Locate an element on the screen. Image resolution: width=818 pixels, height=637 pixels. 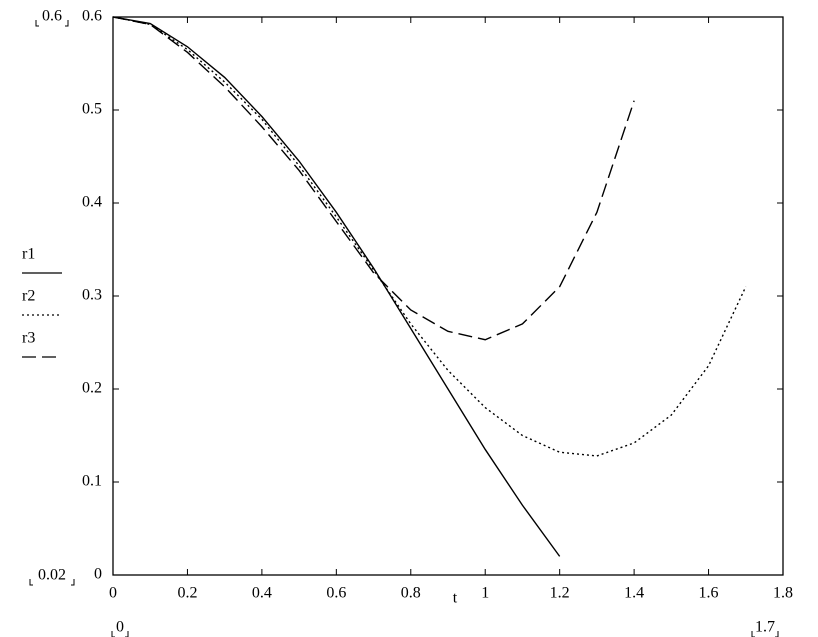
y-tick-label: 0 is located at coordinates (98, 574).